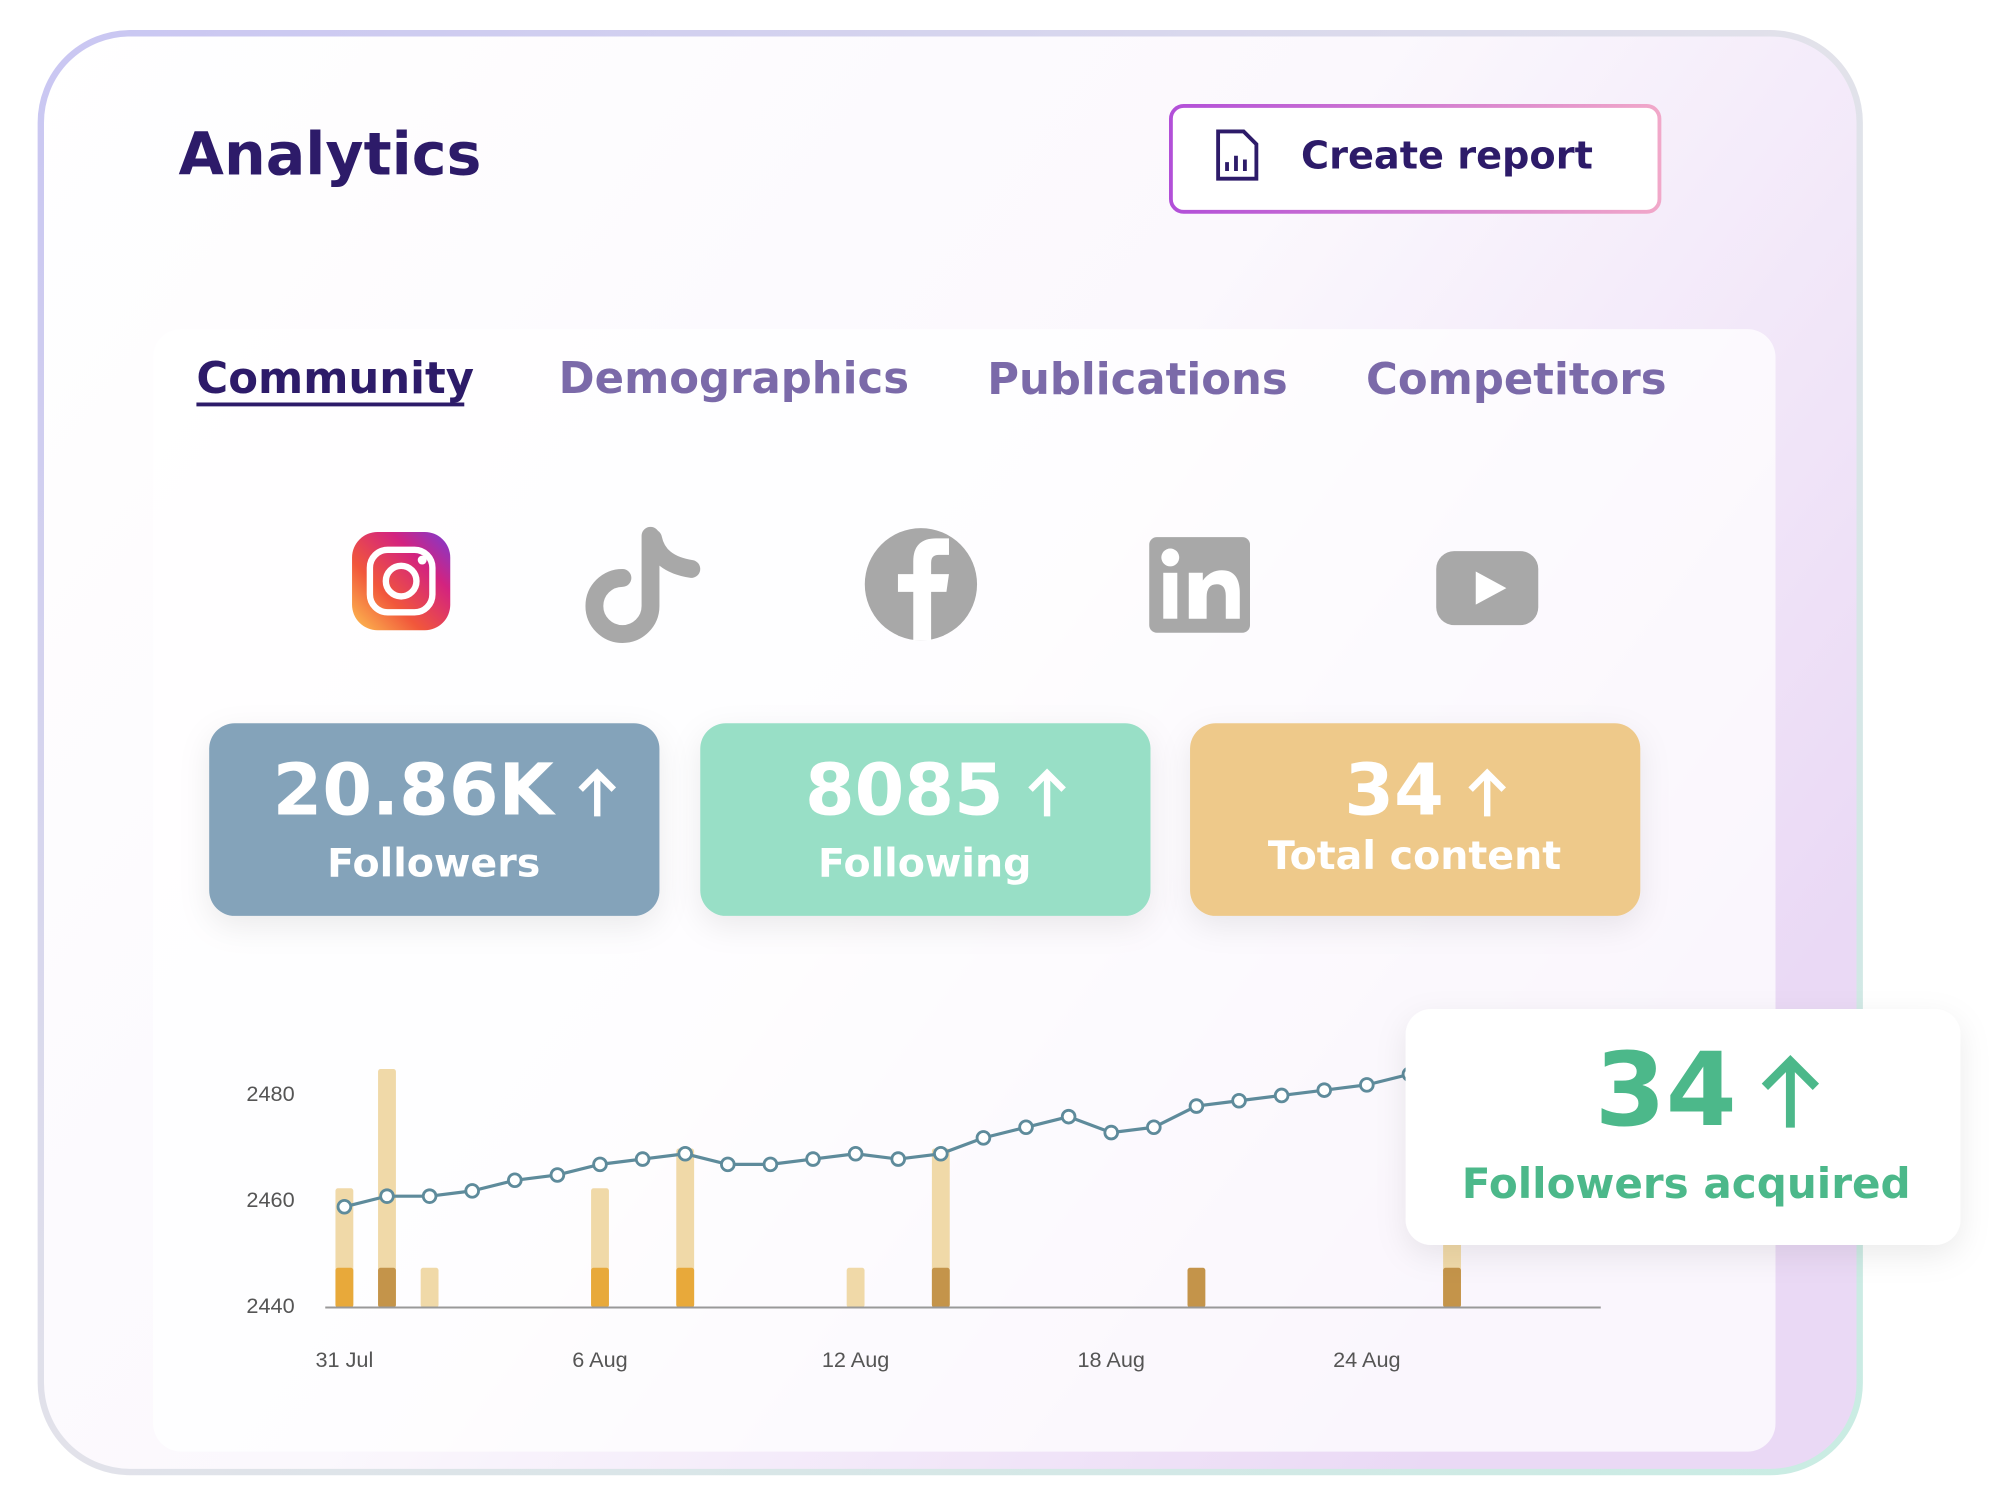 This screenshot has width=2000, height=1504. I want to click on highlight-frame, so click(1683, 1127).